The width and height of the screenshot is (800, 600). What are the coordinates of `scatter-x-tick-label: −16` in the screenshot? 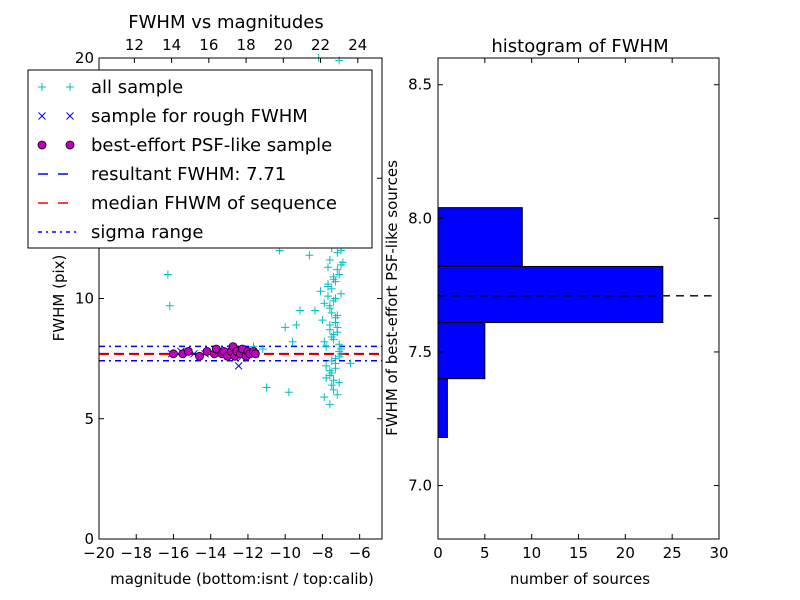 It's located at (174, 553).